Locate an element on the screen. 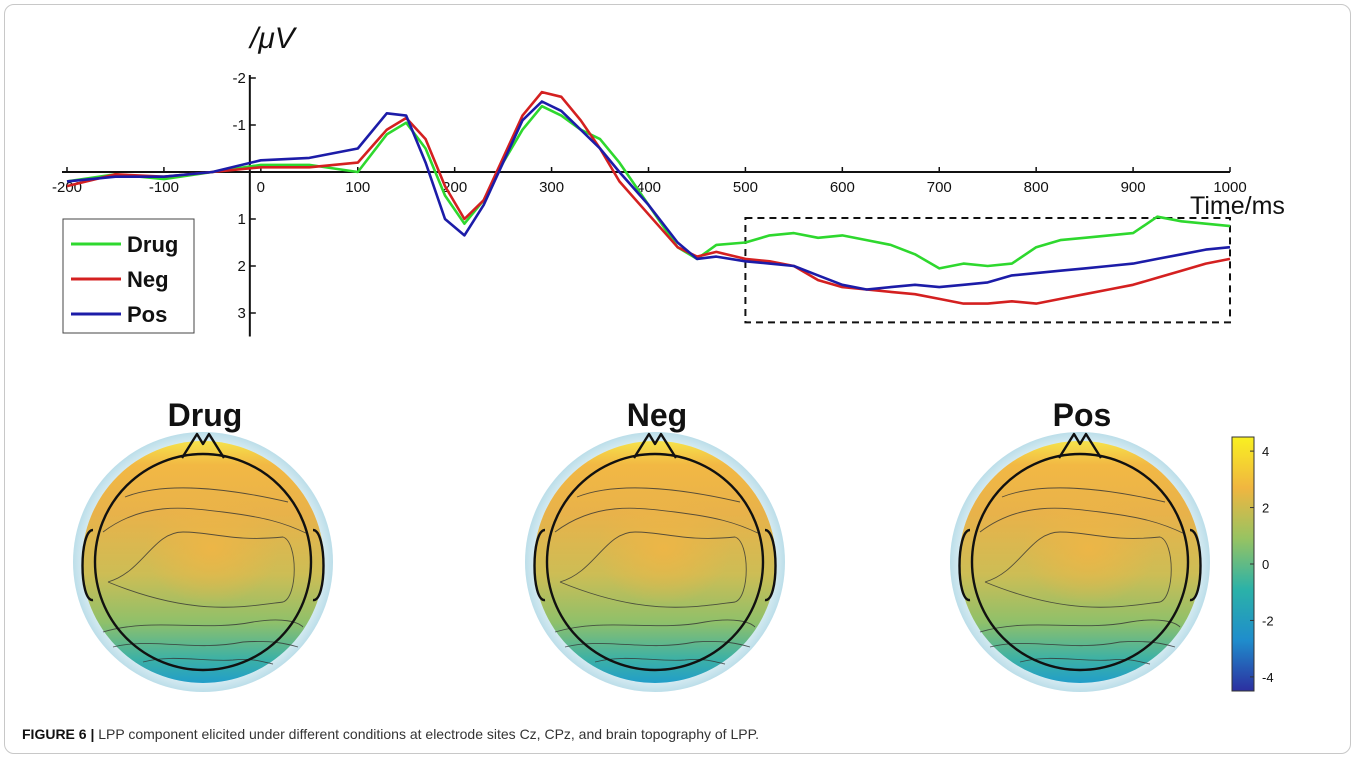  colorbar-tick-label: 0 is located at coordinates (1265, 564).